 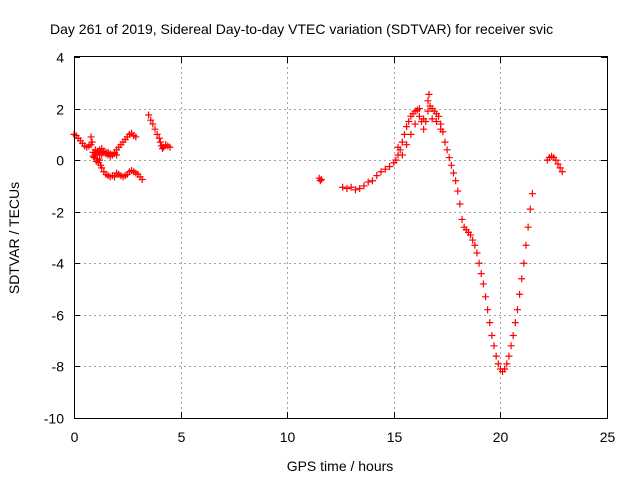 What do you see at coordinates (608, 437) in the screenshot?
I see `x-tick-label: 25` at bounding box center [608, 437].